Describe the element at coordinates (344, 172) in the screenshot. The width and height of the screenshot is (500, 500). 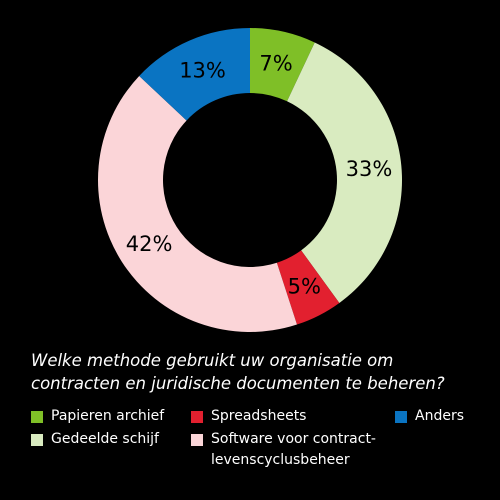
I see `slice-gedeelde-schijf` at that location.